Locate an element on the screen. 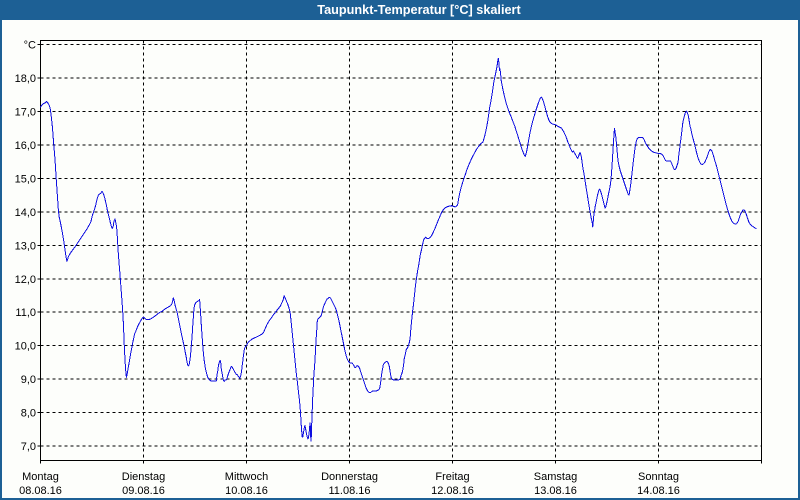 The image size is (800, 500). svg-text: 17,0 is located at coordinates (25, 113).